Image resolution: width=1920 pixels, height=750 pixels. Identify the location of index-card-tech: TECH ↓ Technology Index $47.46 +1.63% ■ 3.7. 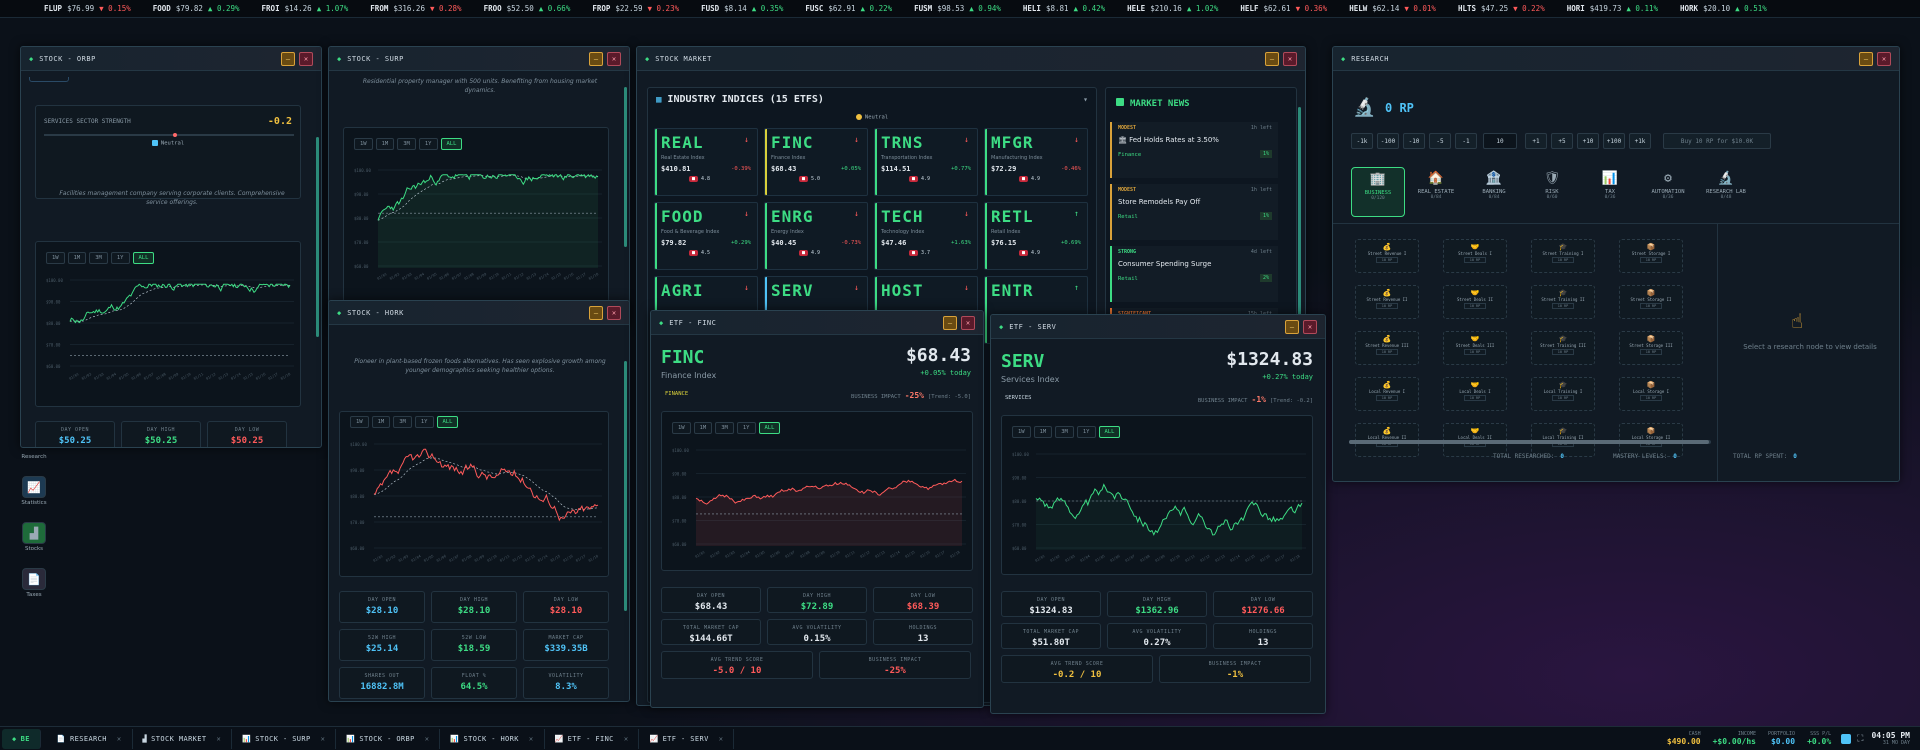
(926, 236).